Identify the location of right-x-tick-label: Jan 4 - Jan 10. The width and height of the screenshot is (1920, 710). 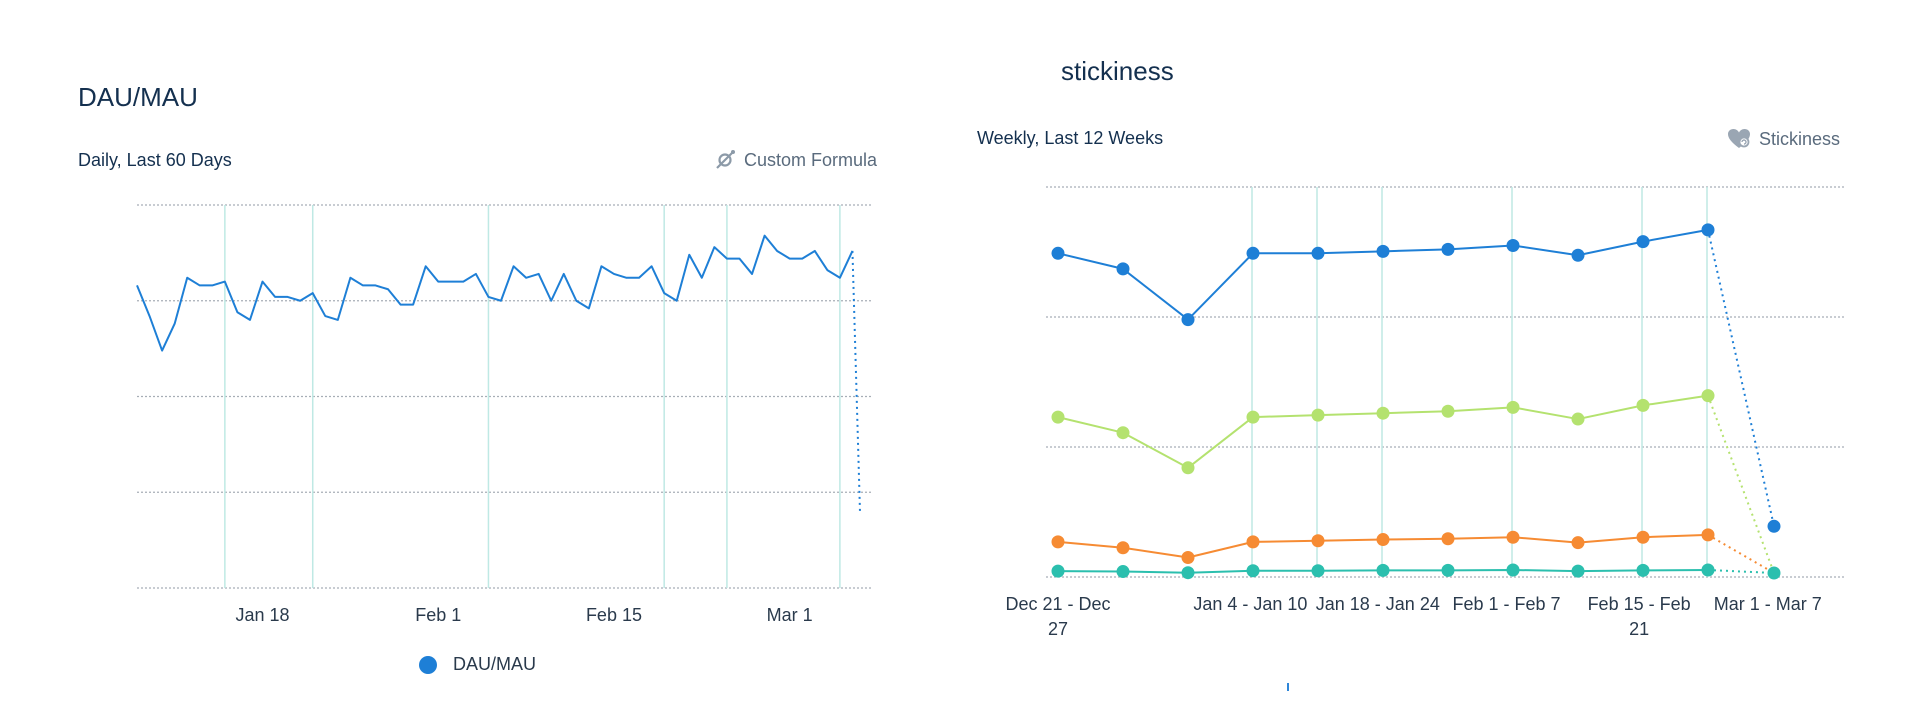
(1250, 604).